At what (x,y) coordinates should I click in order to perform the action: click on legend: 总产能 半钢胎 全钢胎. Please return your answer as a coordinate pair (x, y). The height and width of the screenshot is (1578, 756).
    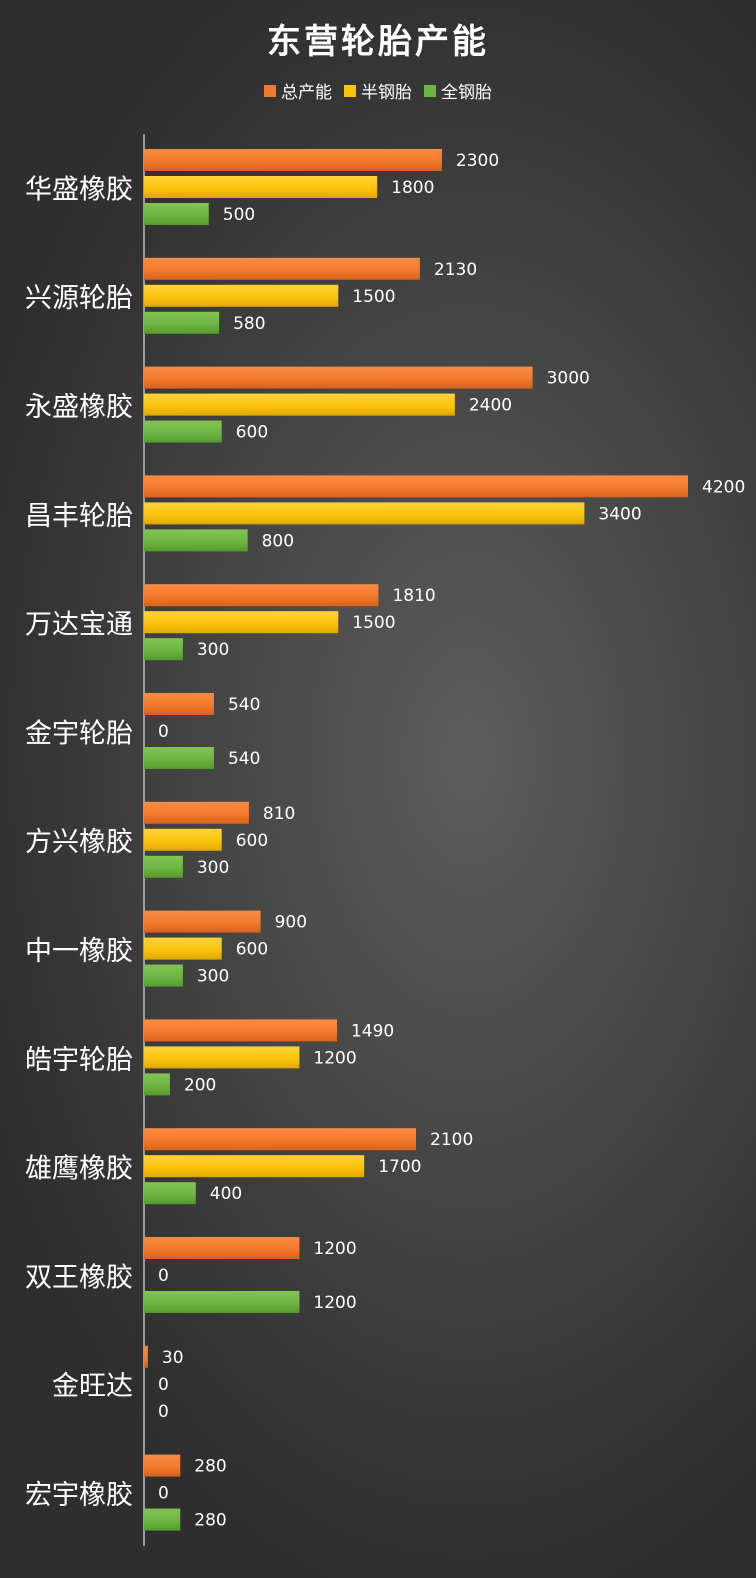
    Looking at the image, I should click on (378, 90).